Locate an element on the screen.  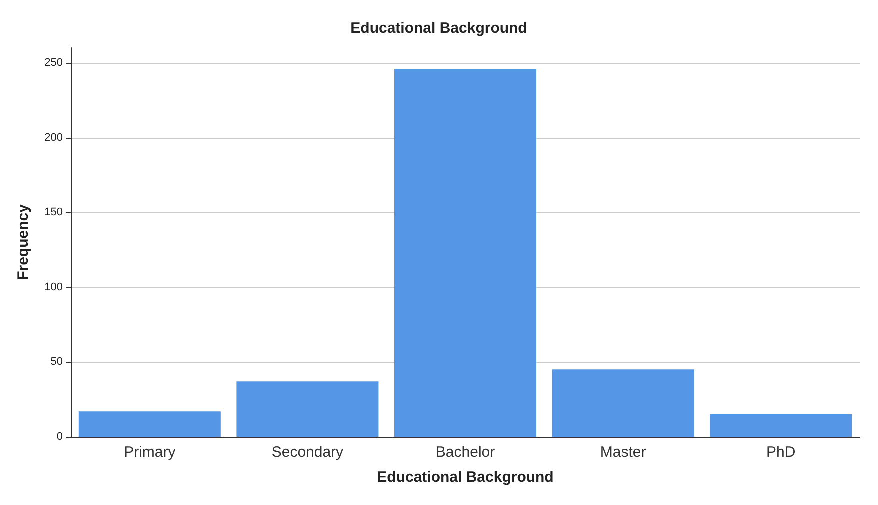
y-tick-label: 100 is located at coordinates (53, 287).